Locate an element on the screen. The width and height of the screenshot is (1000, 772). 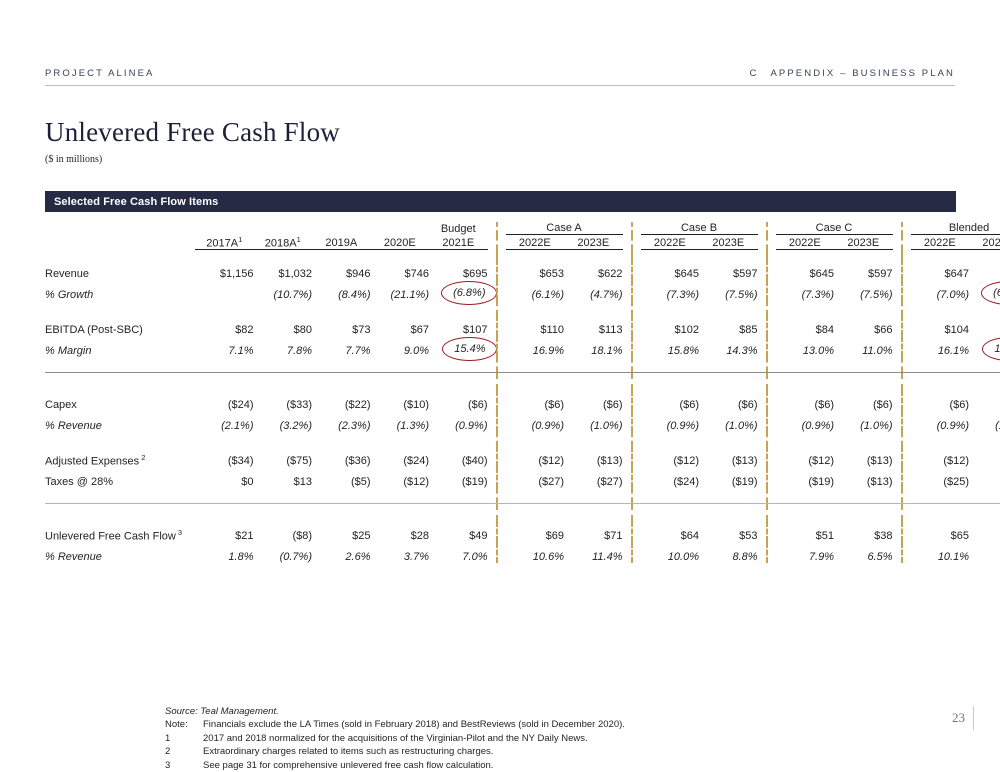
section-band: Selected Free Cash Flow Items is located at coordinates (500, 201).